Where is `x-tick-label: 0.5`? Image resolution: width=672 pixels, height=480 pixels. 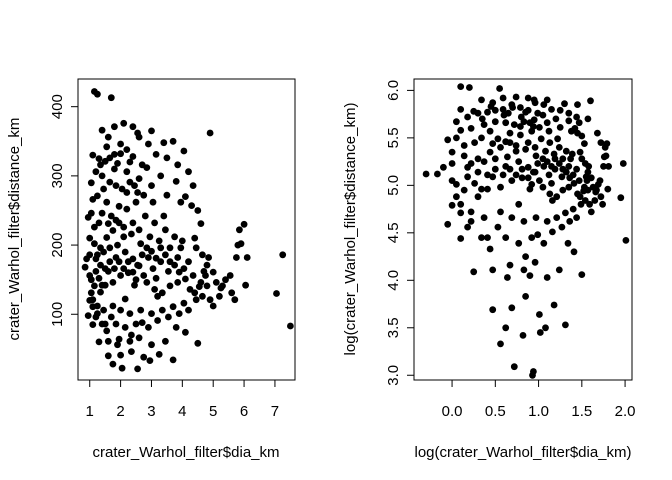
x-tick-label: 0.5 is located at coordinates (495, 411).